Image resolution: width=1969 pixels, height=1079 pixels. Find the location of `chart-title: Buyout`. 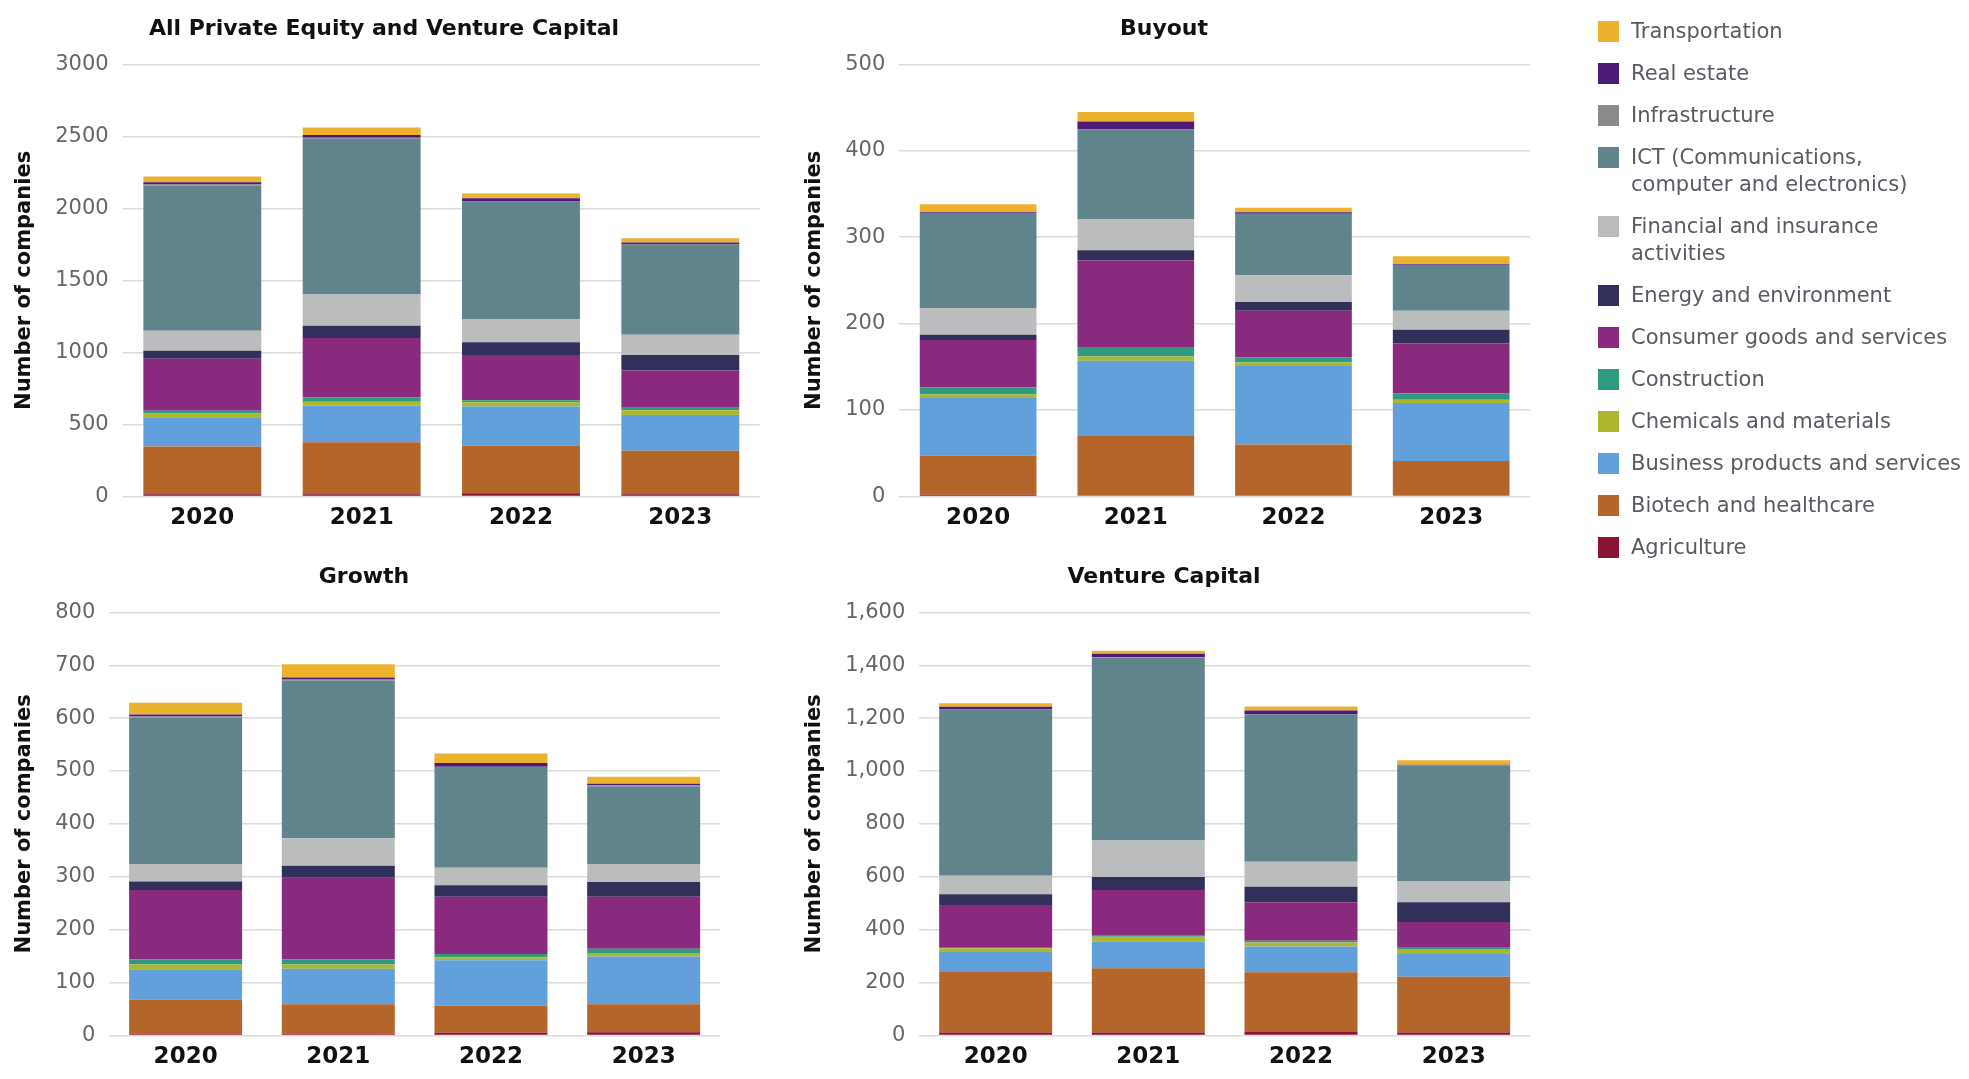

chart-title: Buyout is located at coordinates (1164, 27).